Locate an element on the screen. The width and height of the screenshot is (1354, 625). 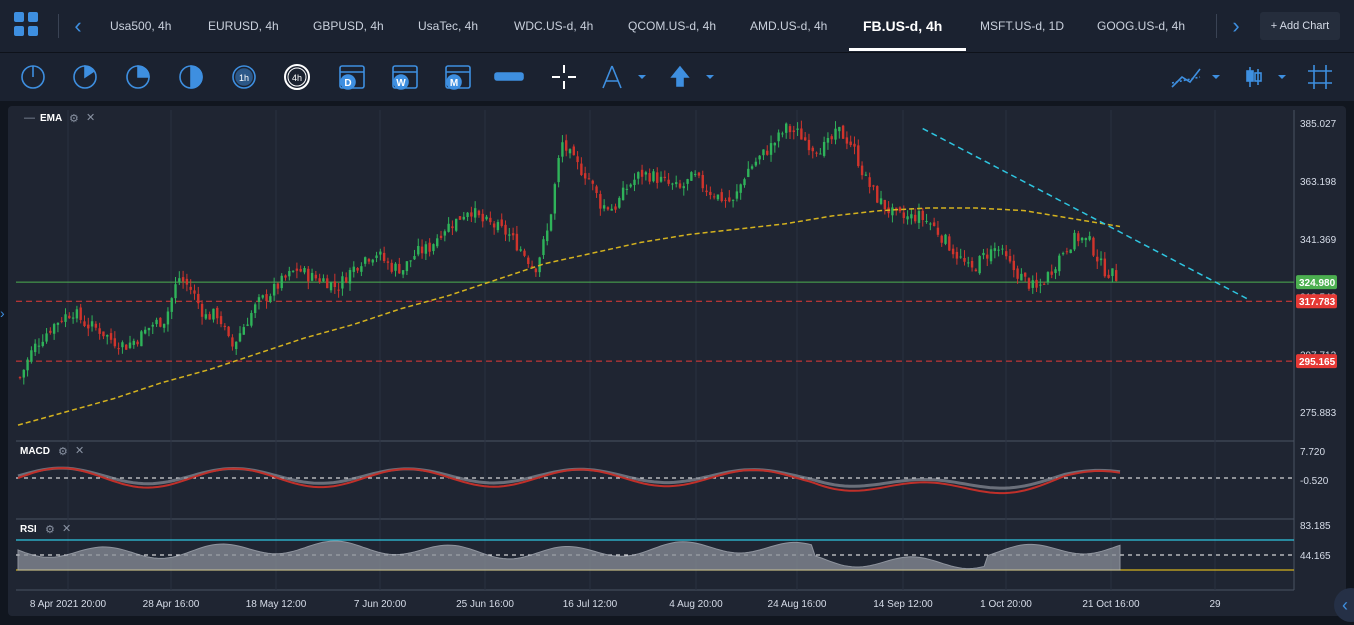
ema-label: EMA is located at coordinates (51, 118).